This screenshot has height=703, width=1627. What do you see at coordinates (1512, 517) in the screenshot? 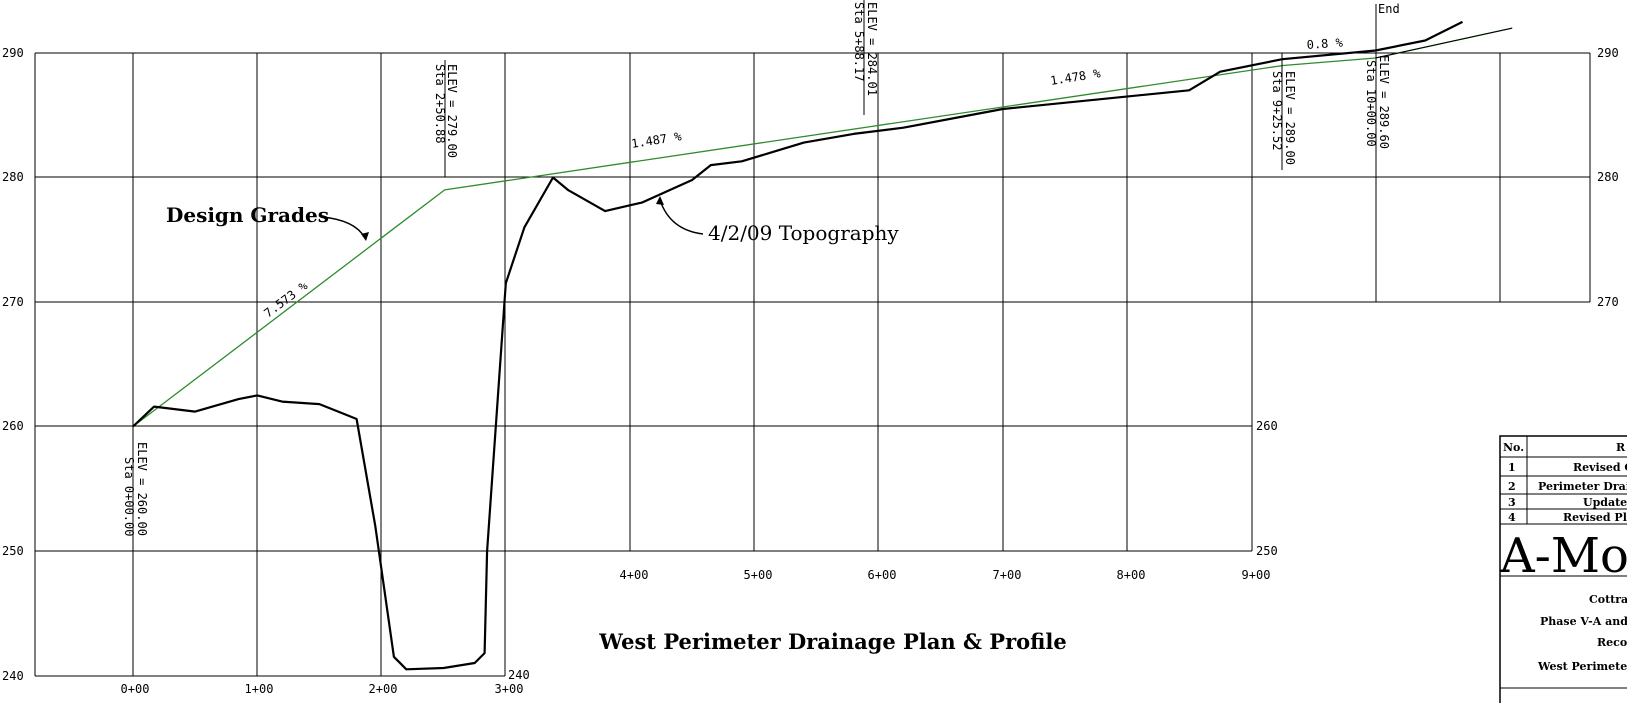
I see `rev-no-4: 4` at bounding box center [1512, 517].